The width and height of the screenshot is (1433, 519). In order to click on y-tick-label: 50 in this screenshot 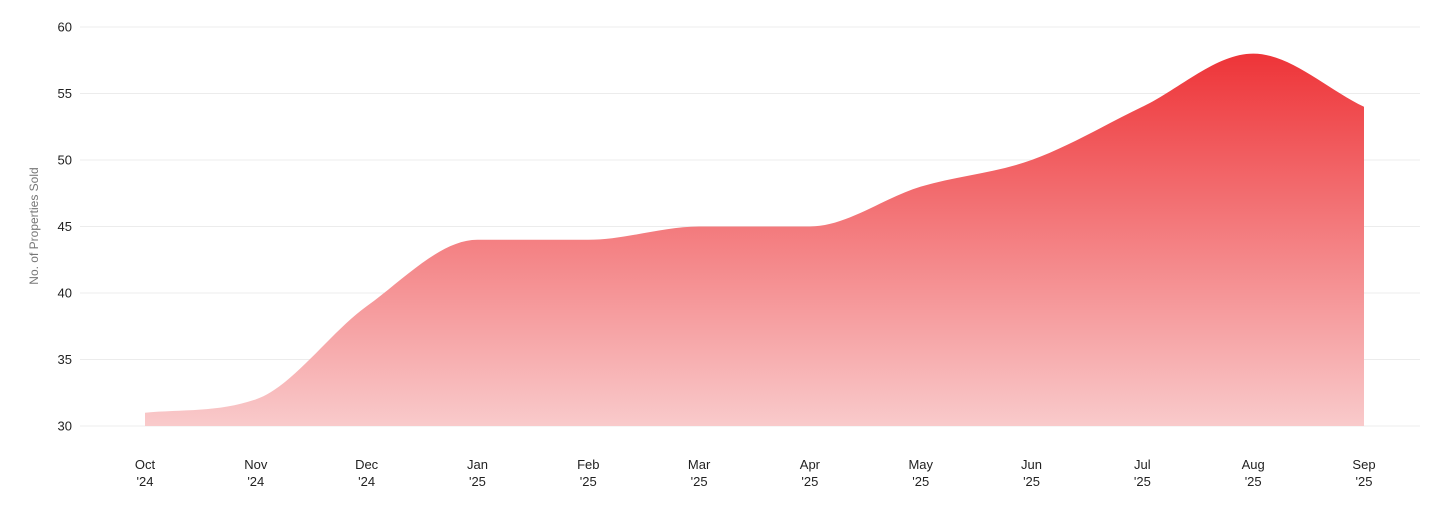, I will do `click(65, 160)`.